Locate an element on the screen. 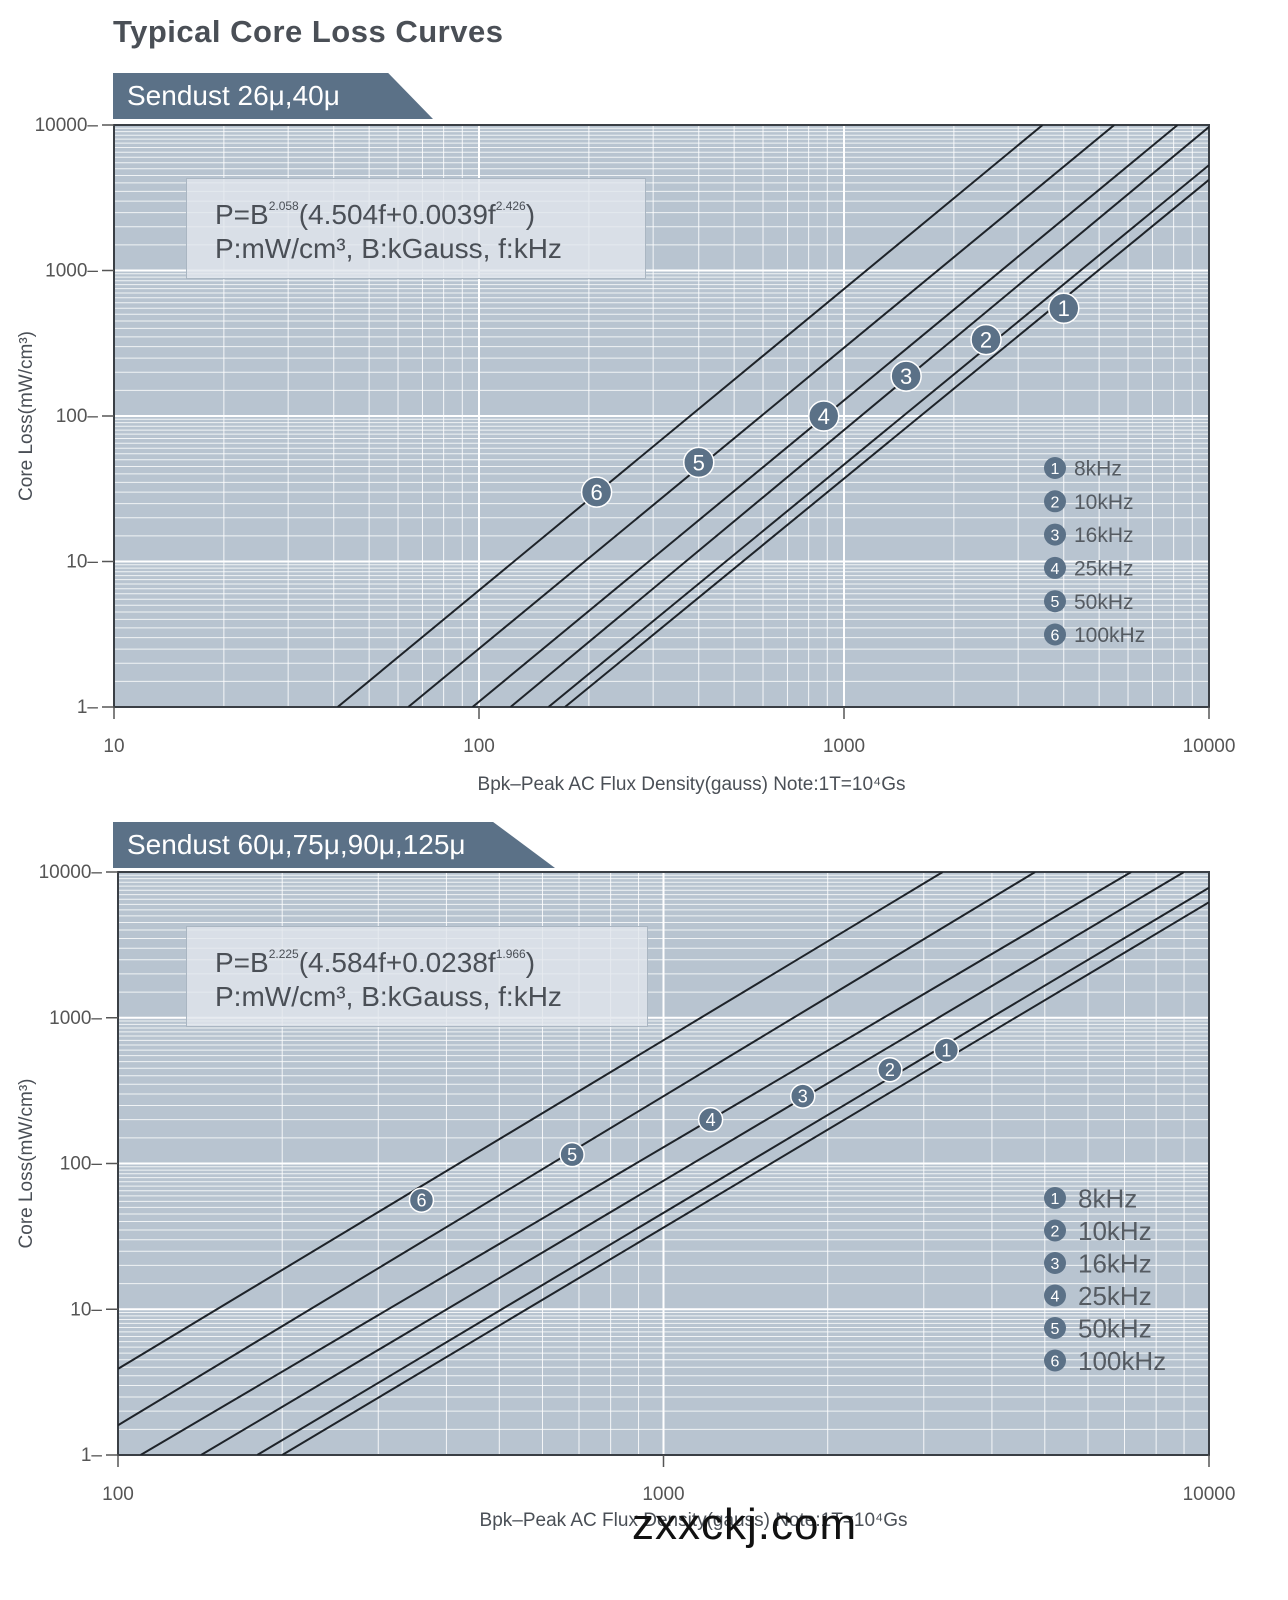 This screenshot has width=1288, height=1600. chart1-series-marker-label-4: 4 is located at coordinates (824, 416).